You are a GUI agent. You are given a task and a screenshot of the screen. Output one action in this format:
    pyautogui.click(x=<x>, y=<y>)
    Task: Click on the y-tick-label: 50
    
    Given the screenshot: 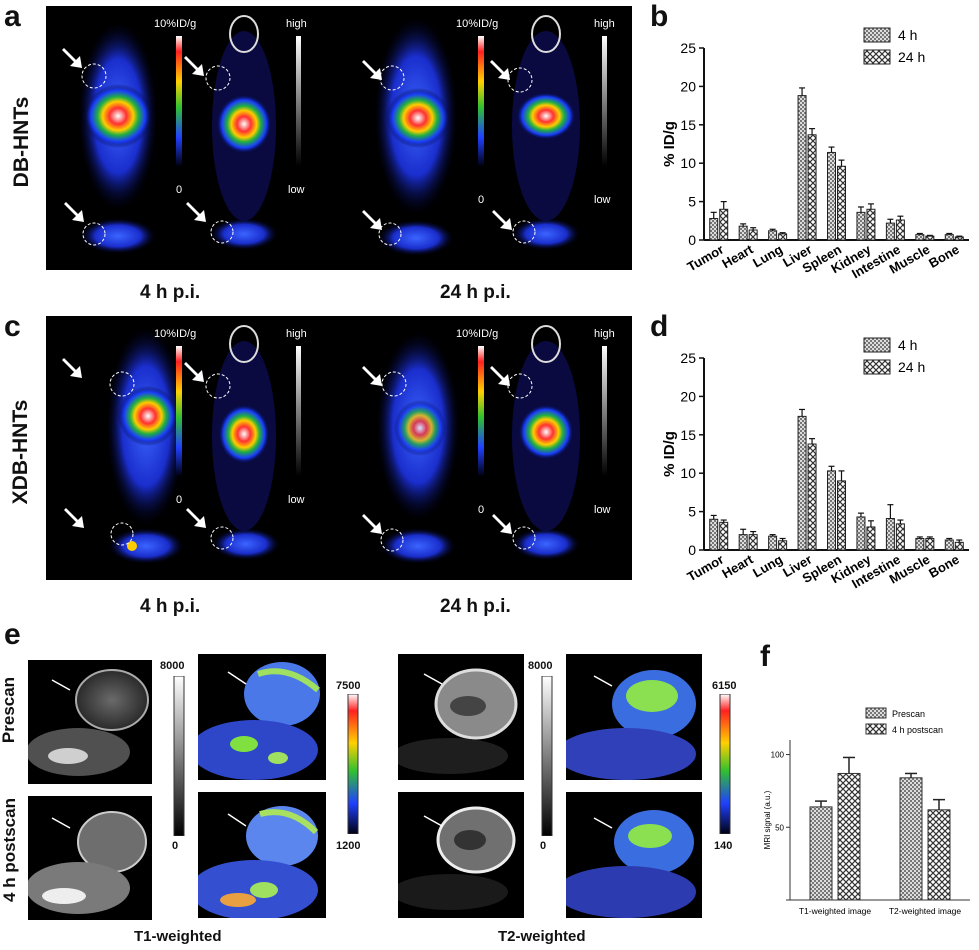 What is the action you would take?
    pyautogui.click(x=779, y=827)
    